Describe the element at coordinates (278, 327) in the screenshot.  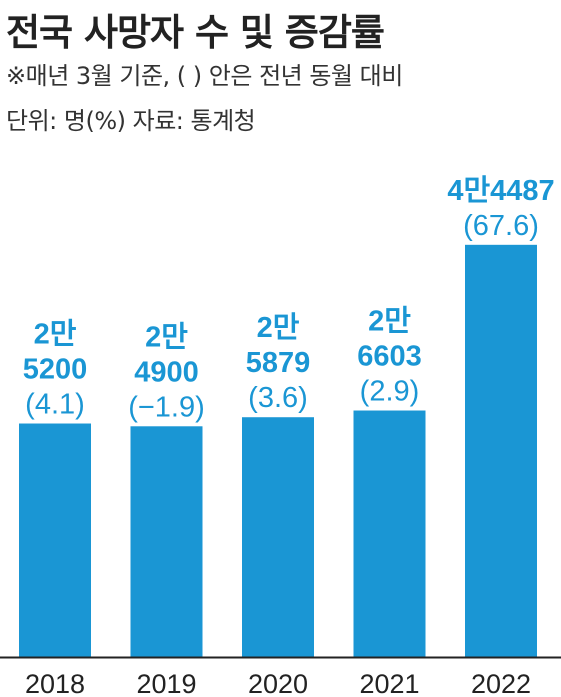
I see `value-label-2020: 2만` at that location.